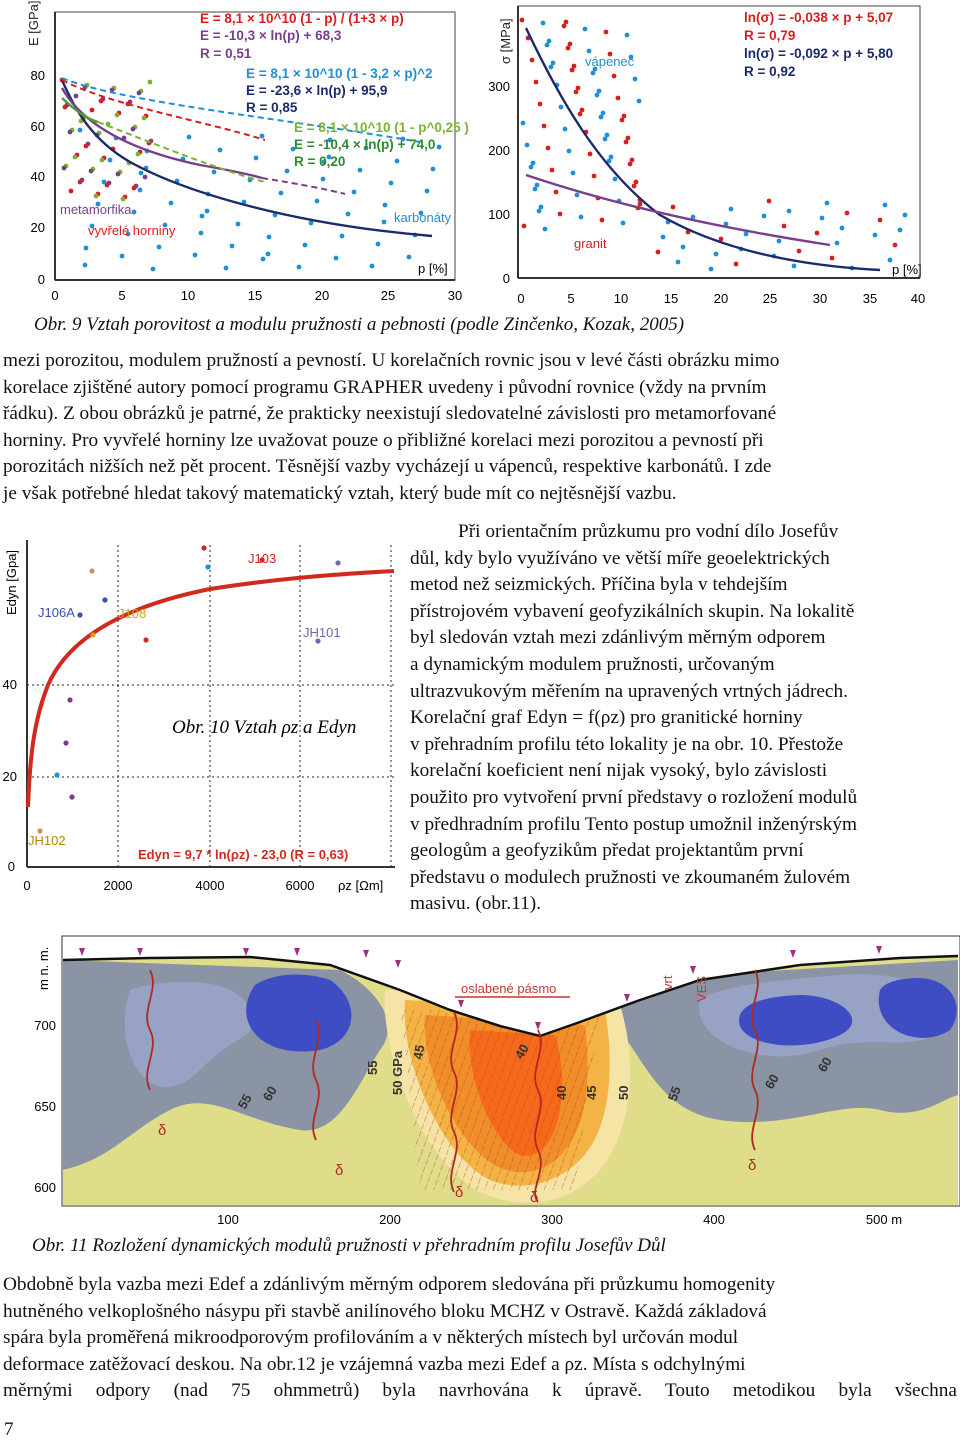 The image size is (960, 1445). I want to click on svg-text: 45, so click(591, 1093).